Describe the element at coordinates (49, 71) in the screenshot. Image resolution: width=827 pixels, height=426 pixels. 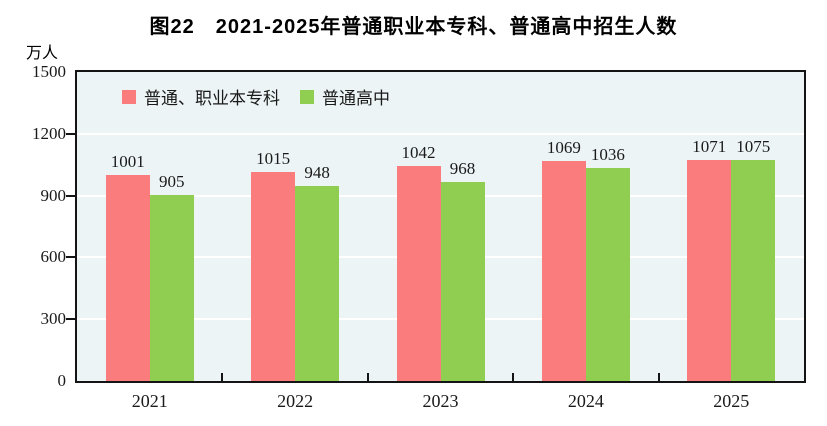
I see `y-axis-tick-label: 1500` at that location.